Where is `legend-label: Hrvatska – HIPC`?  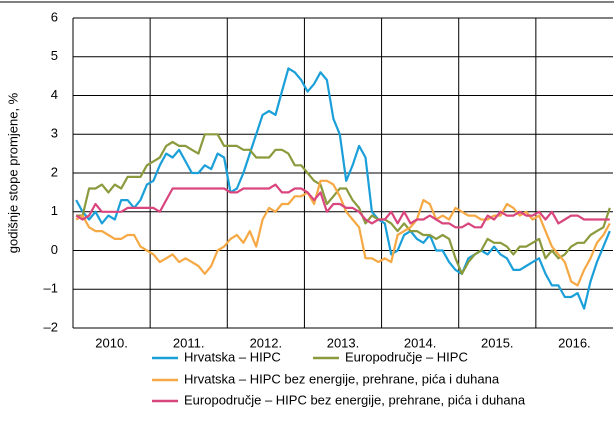 legend-label: Hrvatska – HIPC is located at coordinates (232, 356).